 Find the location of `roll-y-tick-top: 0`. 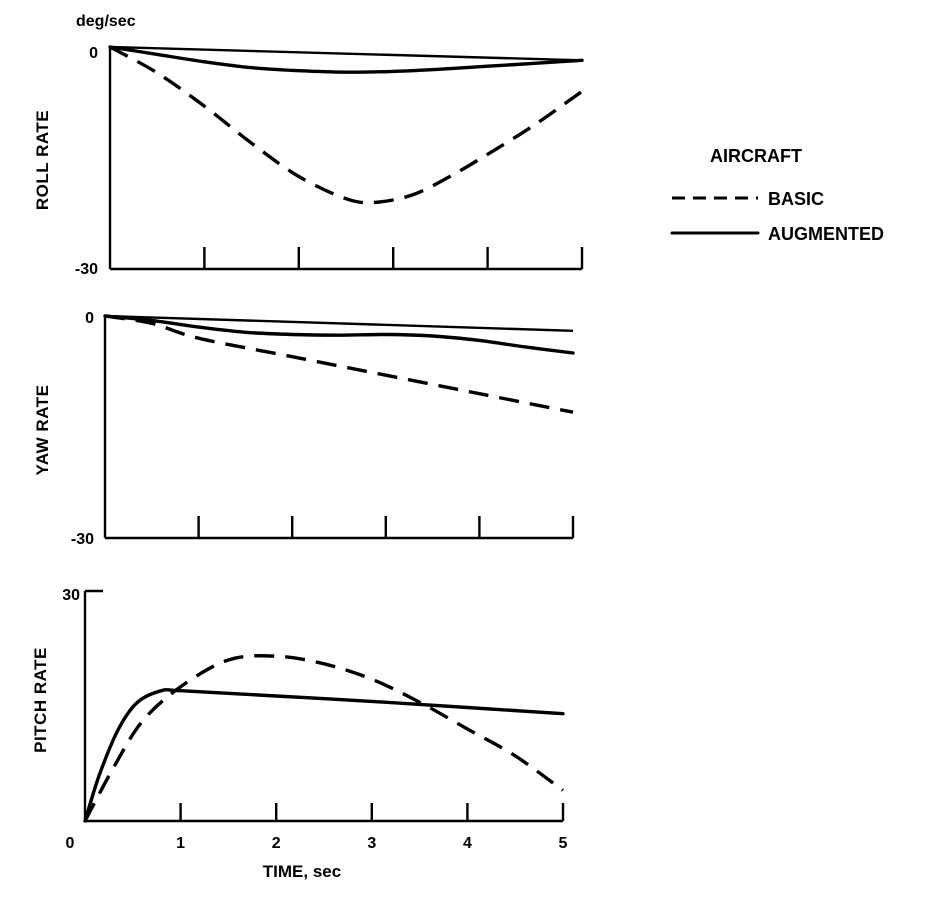

roll-y-tick-top: 0 is located at coordinates (93, 53).